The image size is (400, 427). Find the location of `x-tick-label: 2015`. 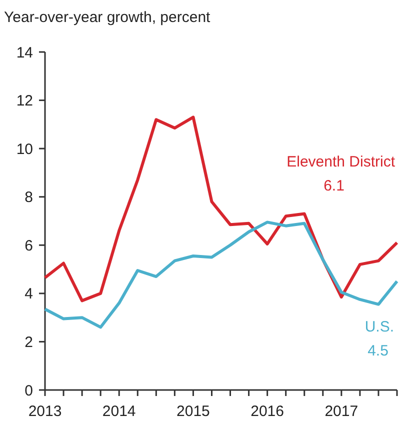

x-tick-label: 2015 is located at coordinates (193, 411).